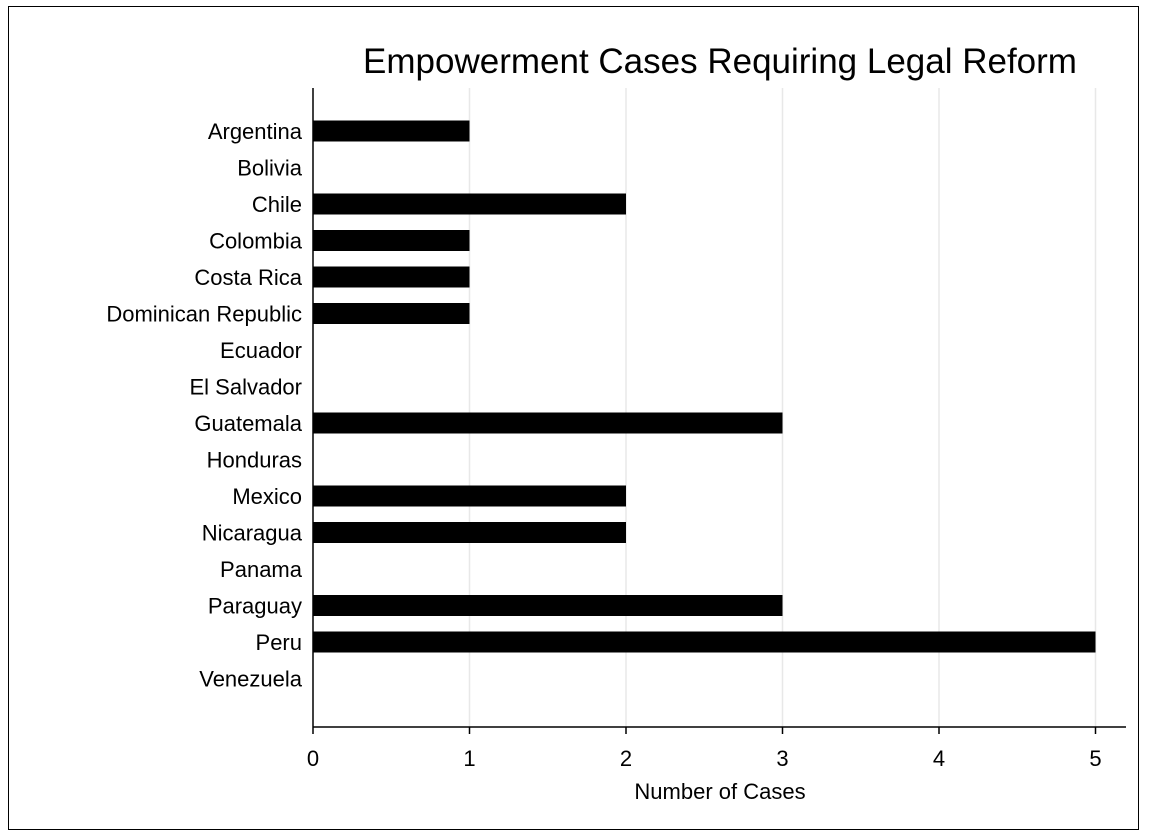  I want to click on x-axis-ticks: 0 1 2 3 4 5, so click(704, 749).